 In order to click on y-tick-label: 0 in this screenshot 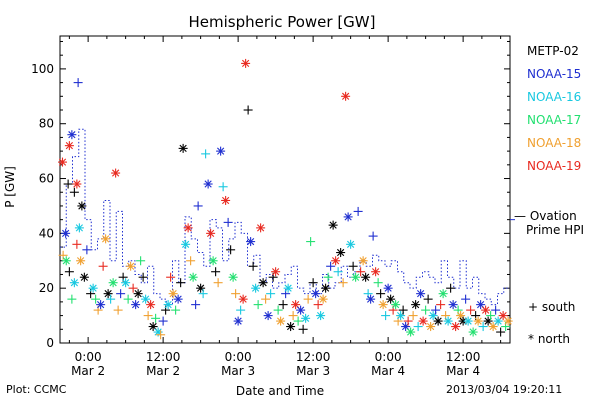, I will do `click(50, 343)`.